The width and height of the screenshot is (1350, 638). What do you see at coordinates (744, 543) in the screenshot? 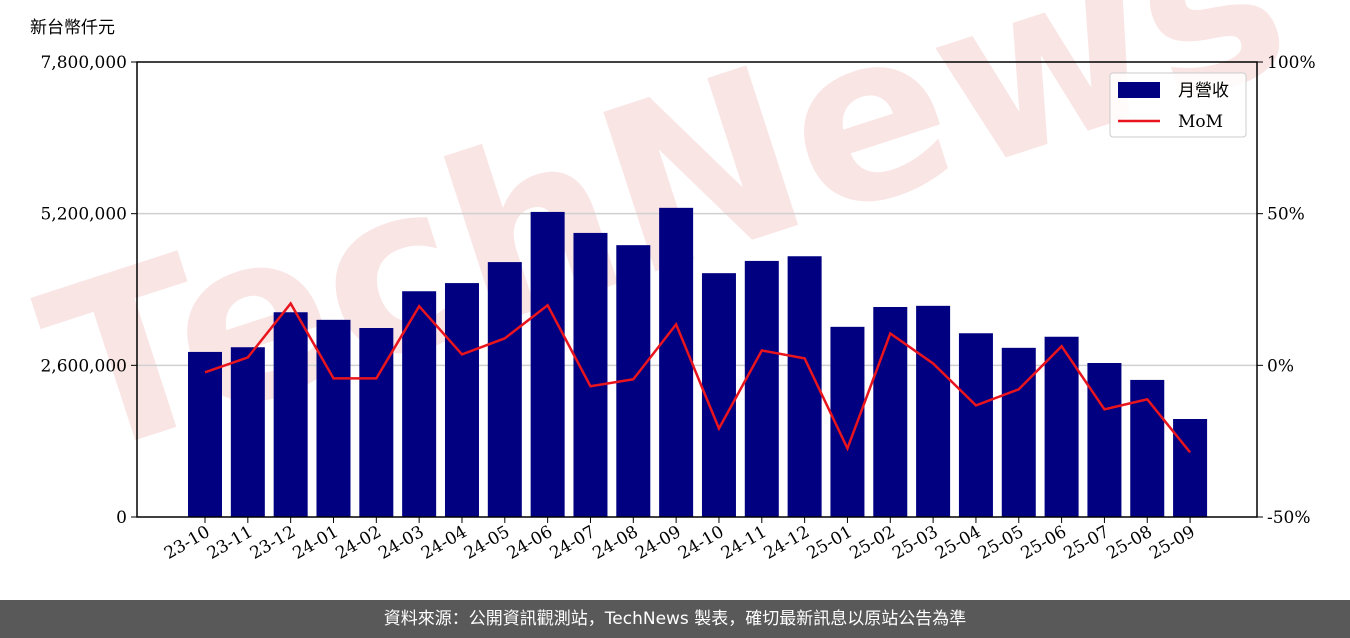
I see `x-tick-label: 24-11` at bounding box center [744, 543].